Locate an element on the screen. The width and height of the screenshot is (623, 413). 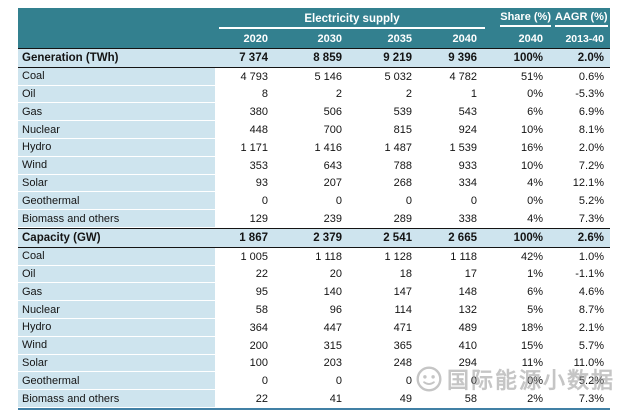
cell-aagr: 5.7% is located at coordinates (582, 345).